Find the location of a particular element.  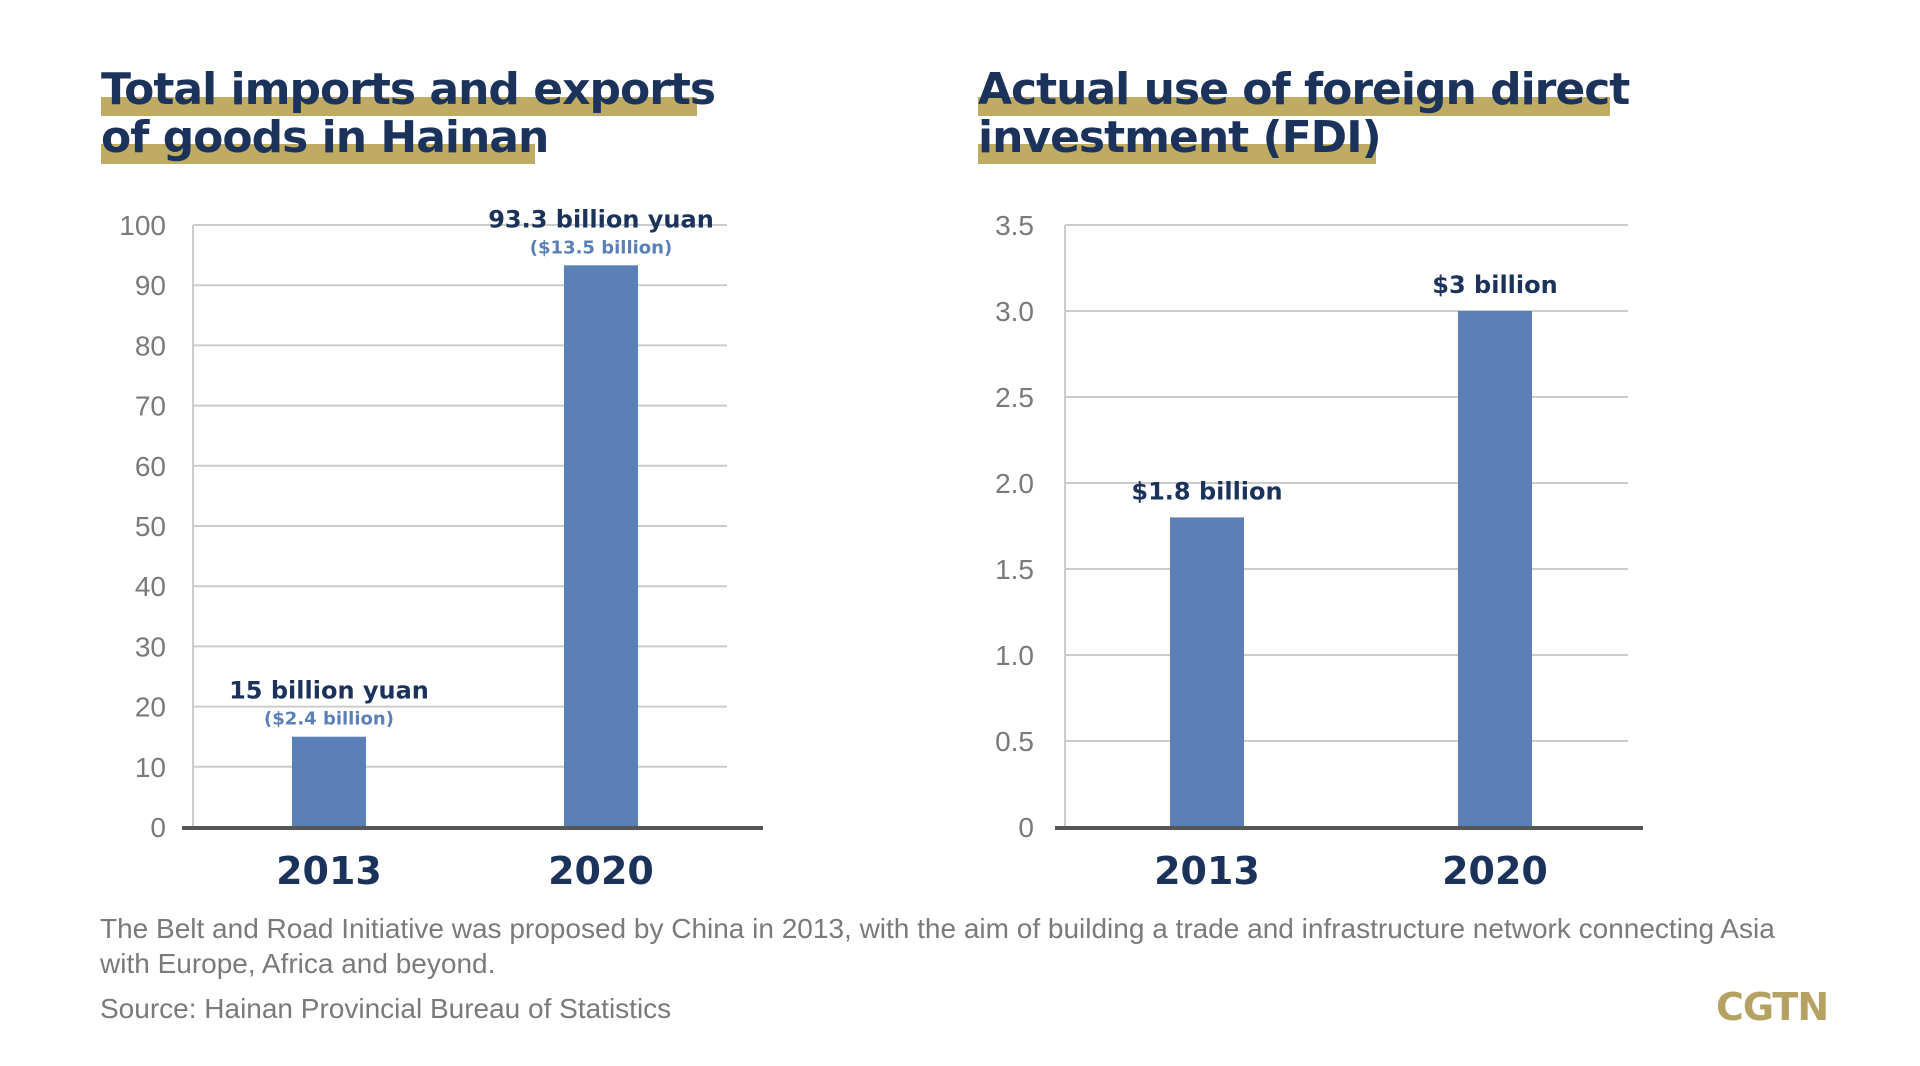

left-y-tick-label: 0 is located at coordinates (158, 827).